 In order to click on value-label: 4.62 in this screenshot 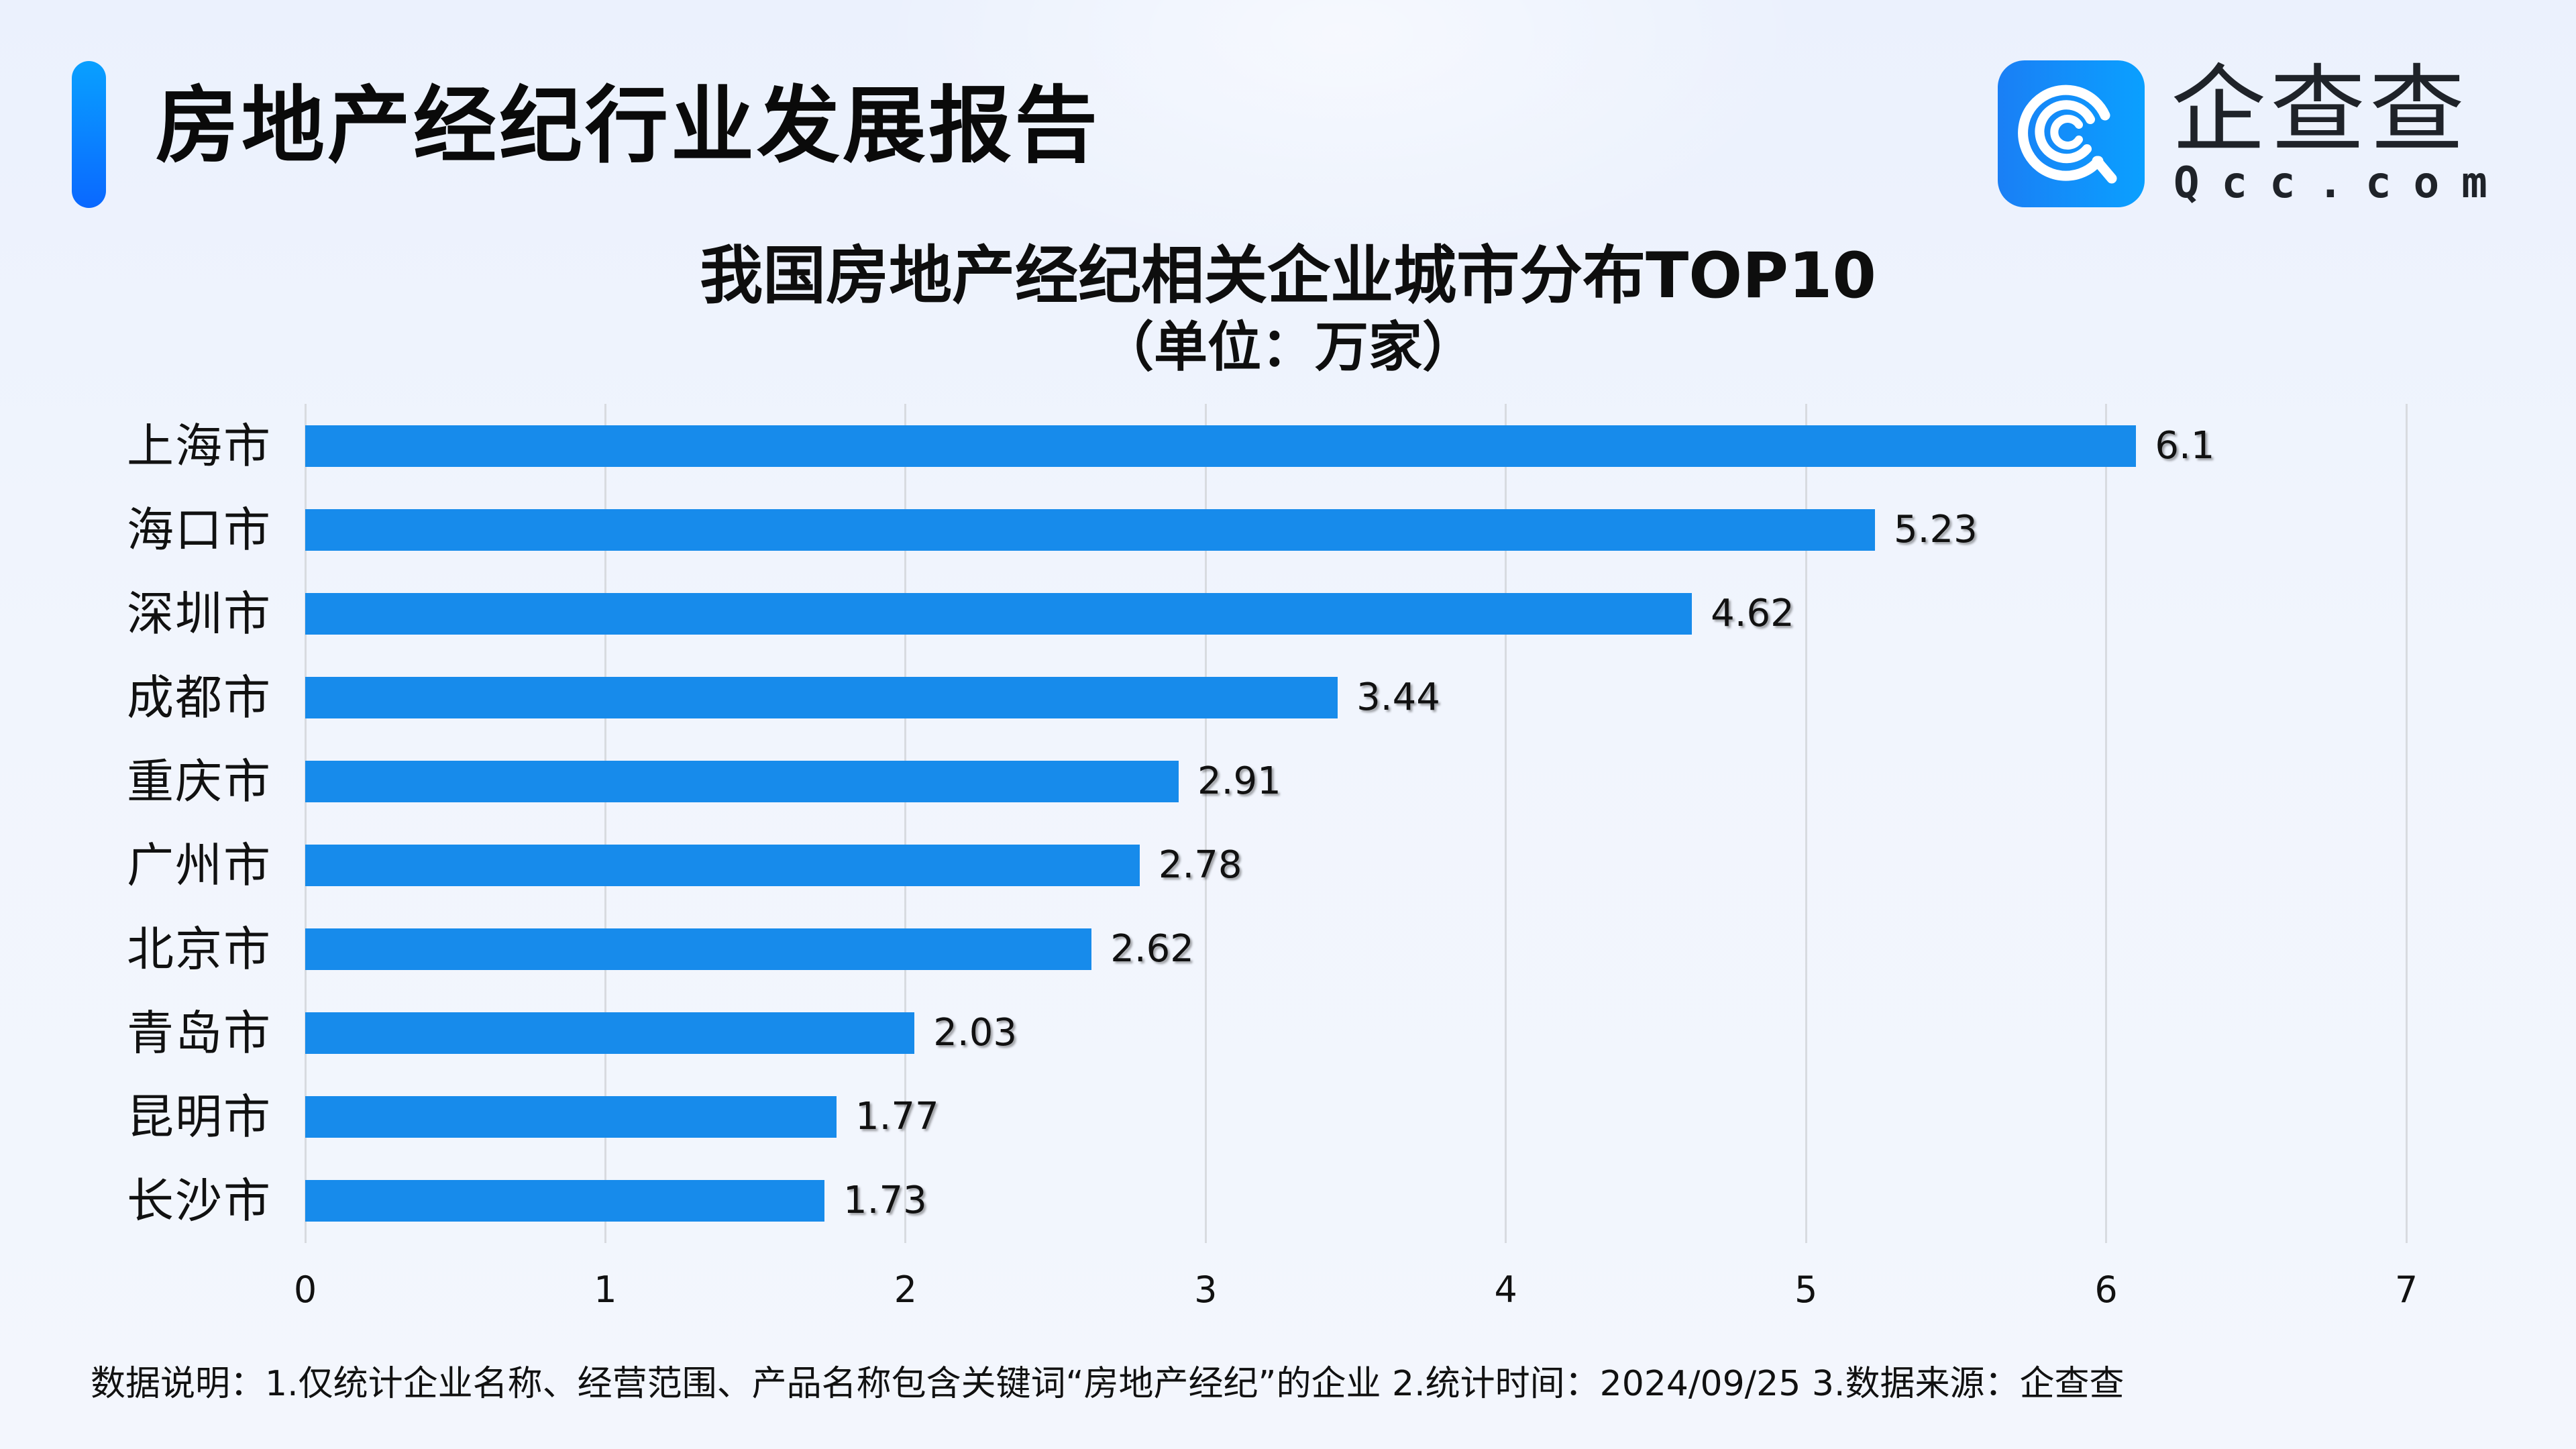, I will do `click(1752, 613)`.